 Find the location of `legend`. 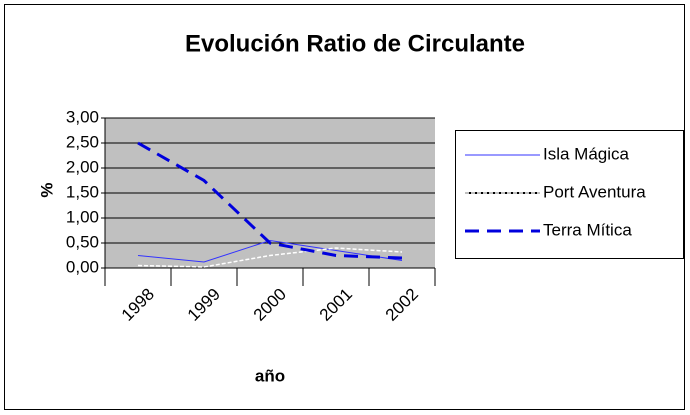

legend is located at coordinates (569, 194).